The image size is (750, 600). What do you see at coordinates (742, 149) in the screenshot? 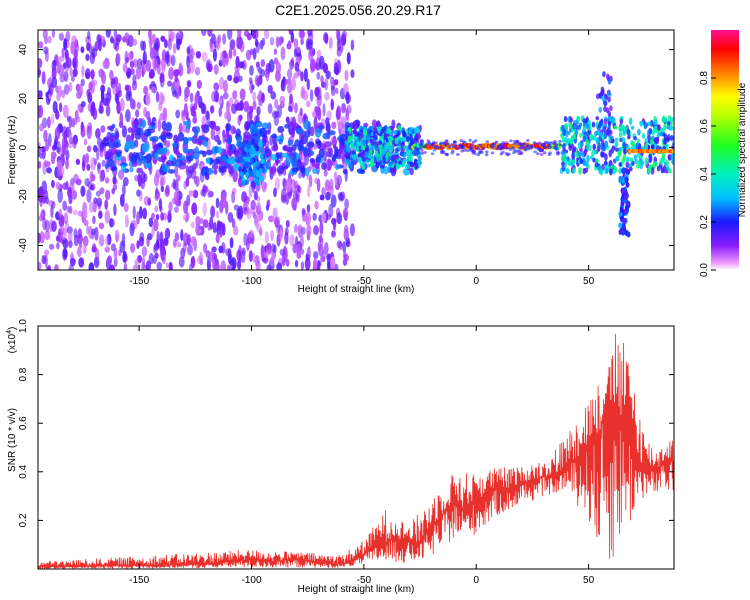
I see `colorbar-label: Normalized spectral amplitude` at bounding box center [742, 149].